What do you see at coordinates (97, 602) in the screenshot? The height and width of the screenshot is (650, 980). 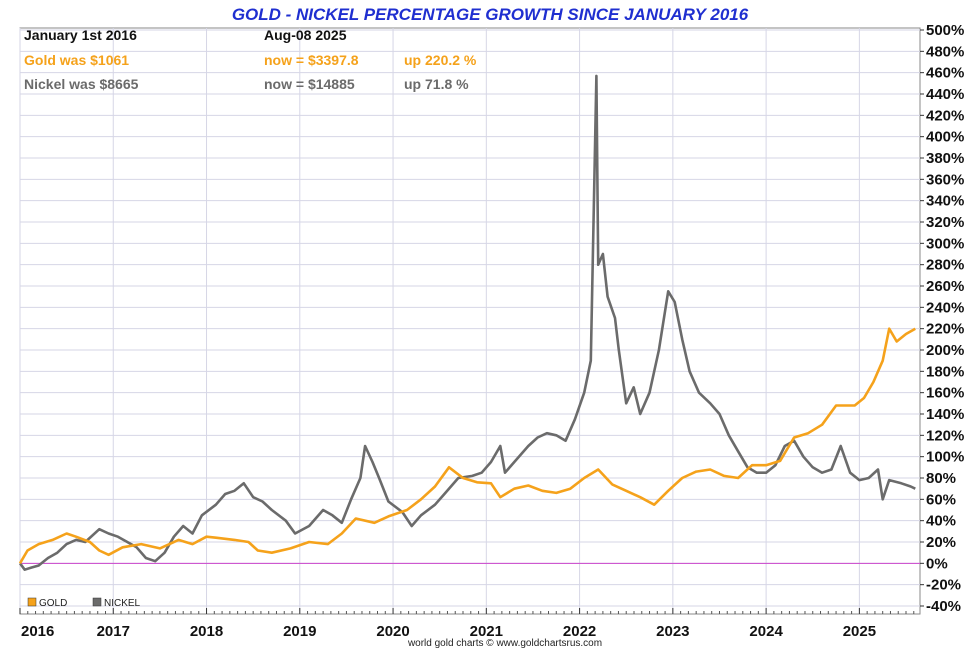 I see `legend-swatch-nickel` at bounding box center [97, 602].